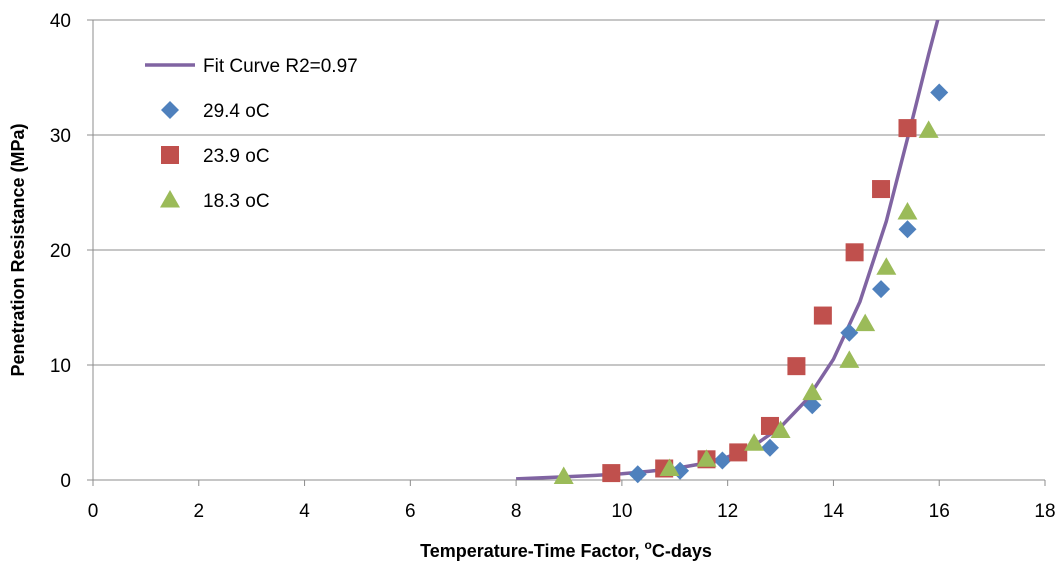 The image size is (1062, 565). Describe the element at coordinates (198, 511) in the screenshot. I see `x-tick-label: 2` at that location.